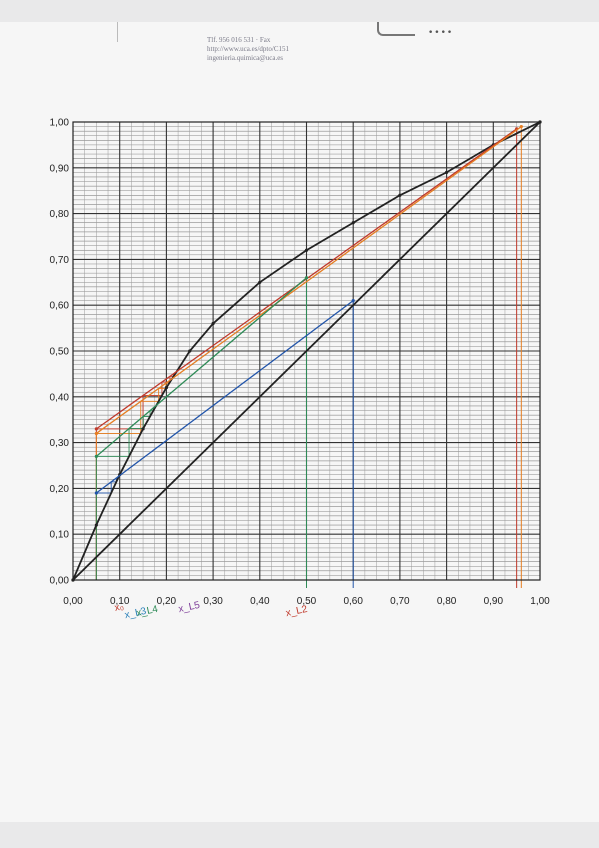 The height and width of the screenshot is (848, 599). Describe the element at coordinates (447, 601) in the screenshot. I see `x-tick-label: 0,80` at that location.